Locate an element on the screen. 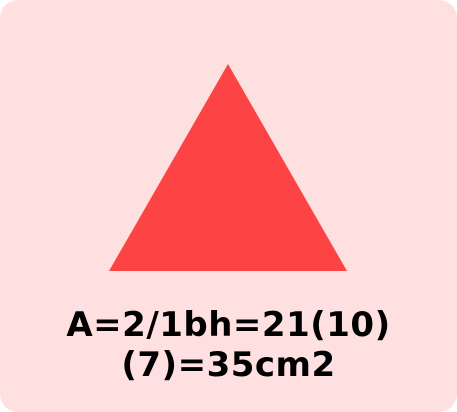  formula-line-2: (7)=35cm2 is located at coordinates (228, 365).